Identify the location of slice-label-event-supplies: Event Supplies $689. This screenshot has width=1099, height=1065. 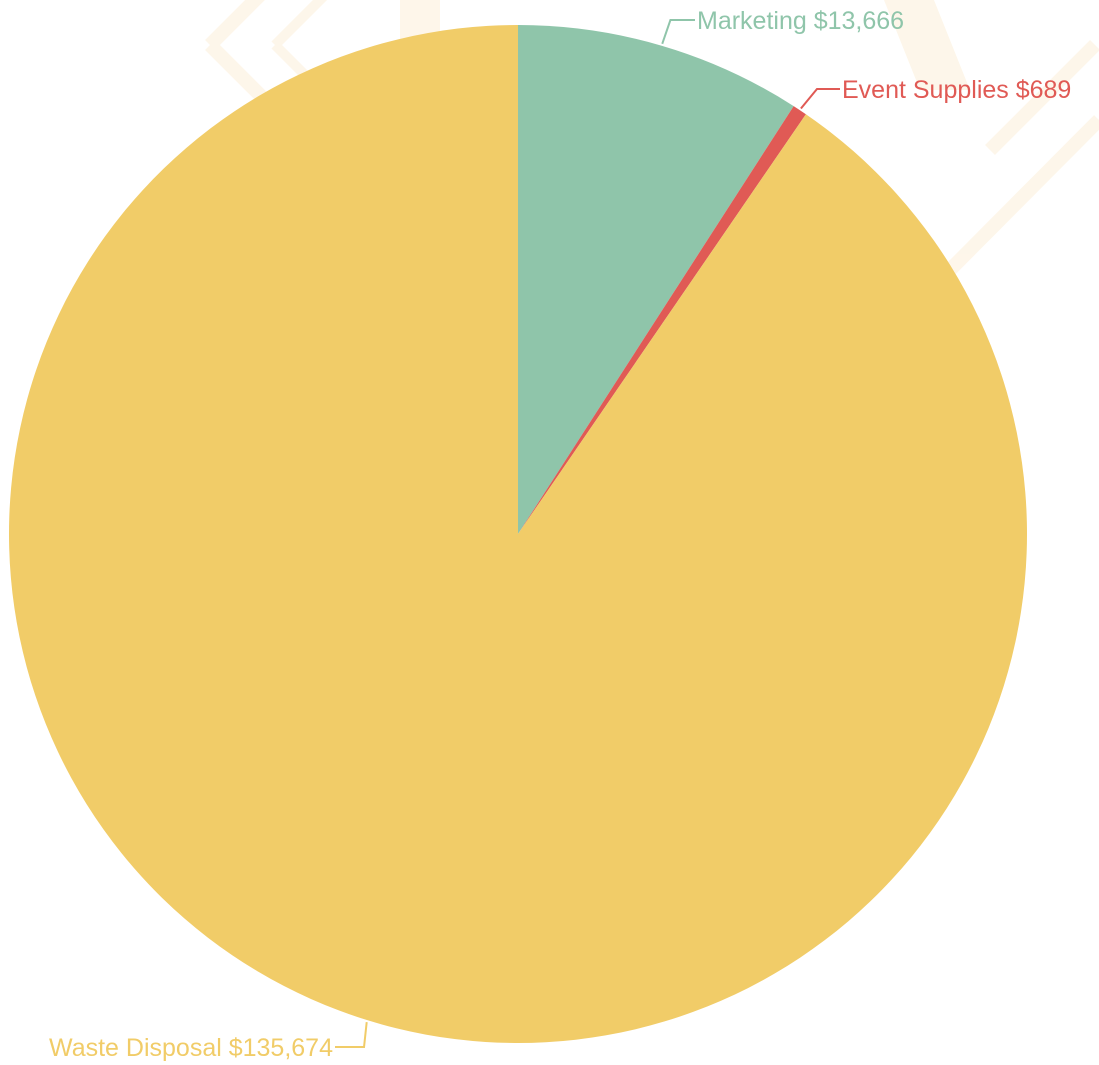
(956, 90).